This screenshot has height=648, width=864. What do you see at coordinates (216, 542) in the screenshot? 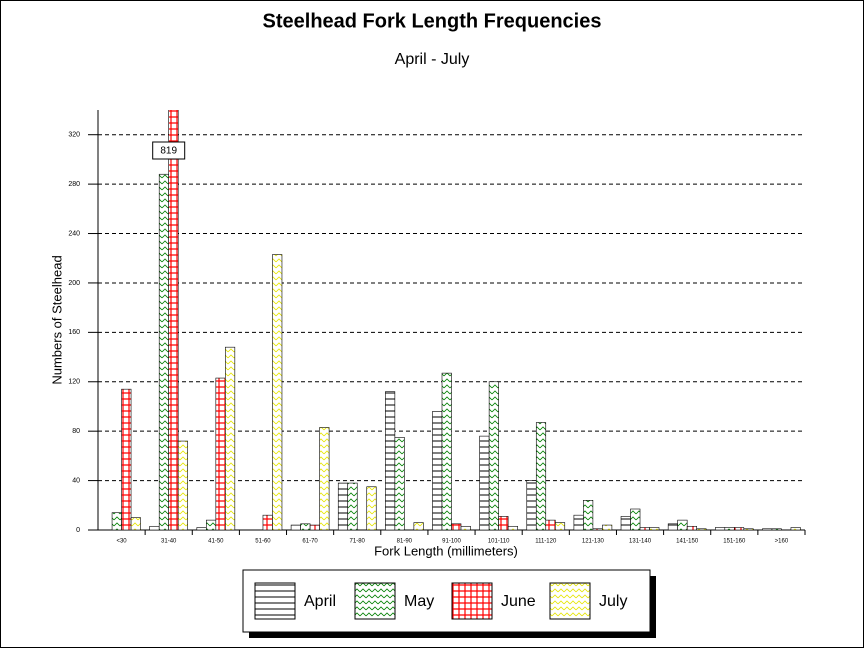
I see `x-tick-label: 41-50` at bounding box center [216, 542].